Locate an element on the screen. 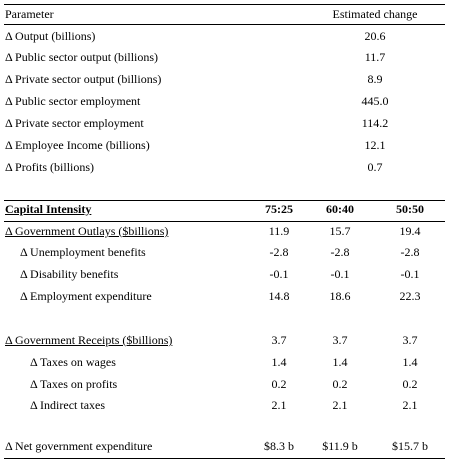 This screenshot has width=449, height=463. cell-value: $15.7 b is located at coordinates (410, 446).